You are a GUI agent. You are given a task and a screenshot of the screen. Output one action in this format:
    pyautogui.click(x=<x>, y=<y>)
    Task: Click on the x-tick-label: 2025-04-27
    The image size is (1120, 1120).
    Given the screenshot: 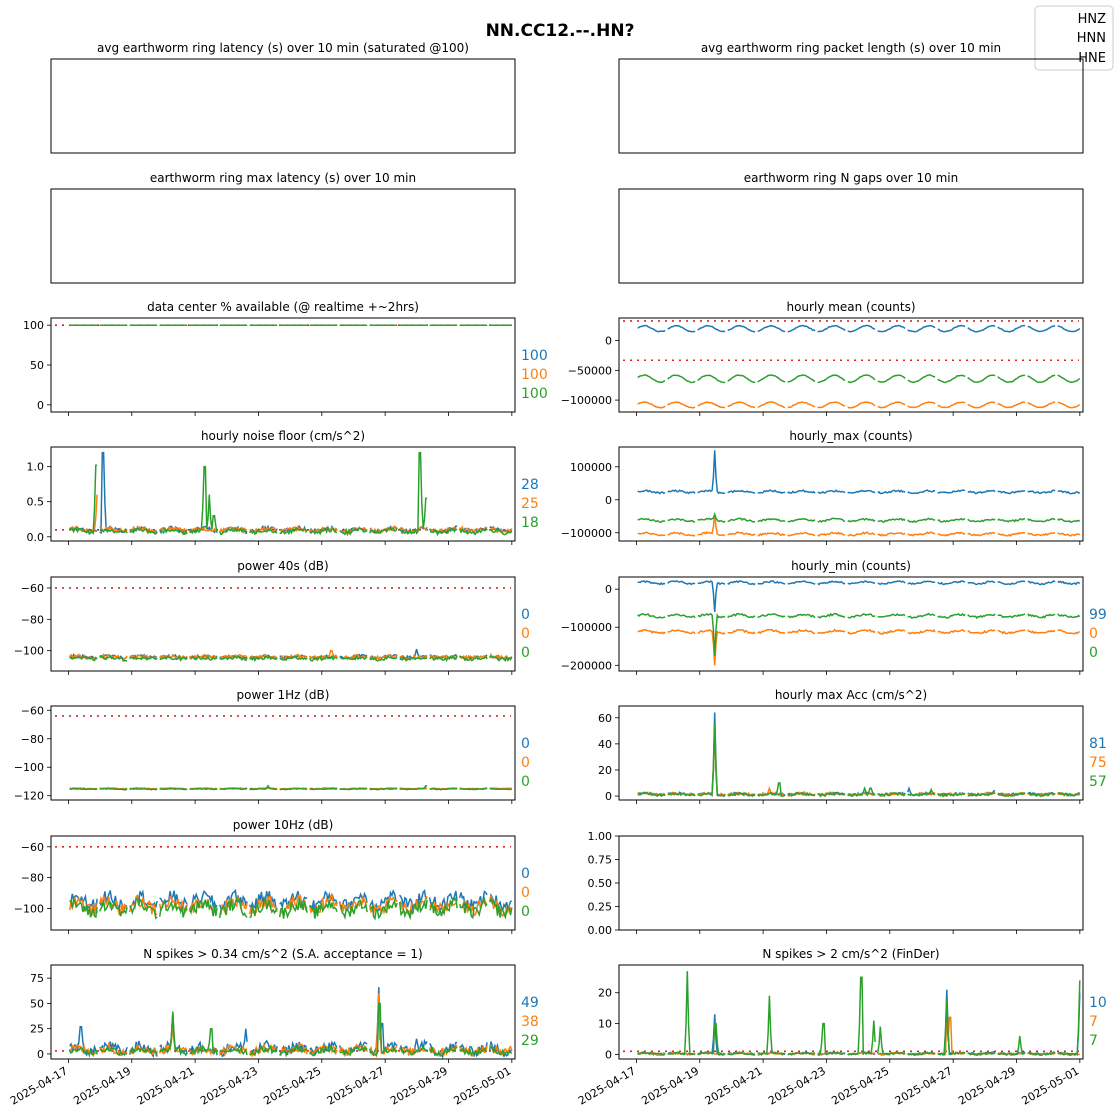 What is the action you would take?
    pyautogui.click(x=924, y=1085)
    